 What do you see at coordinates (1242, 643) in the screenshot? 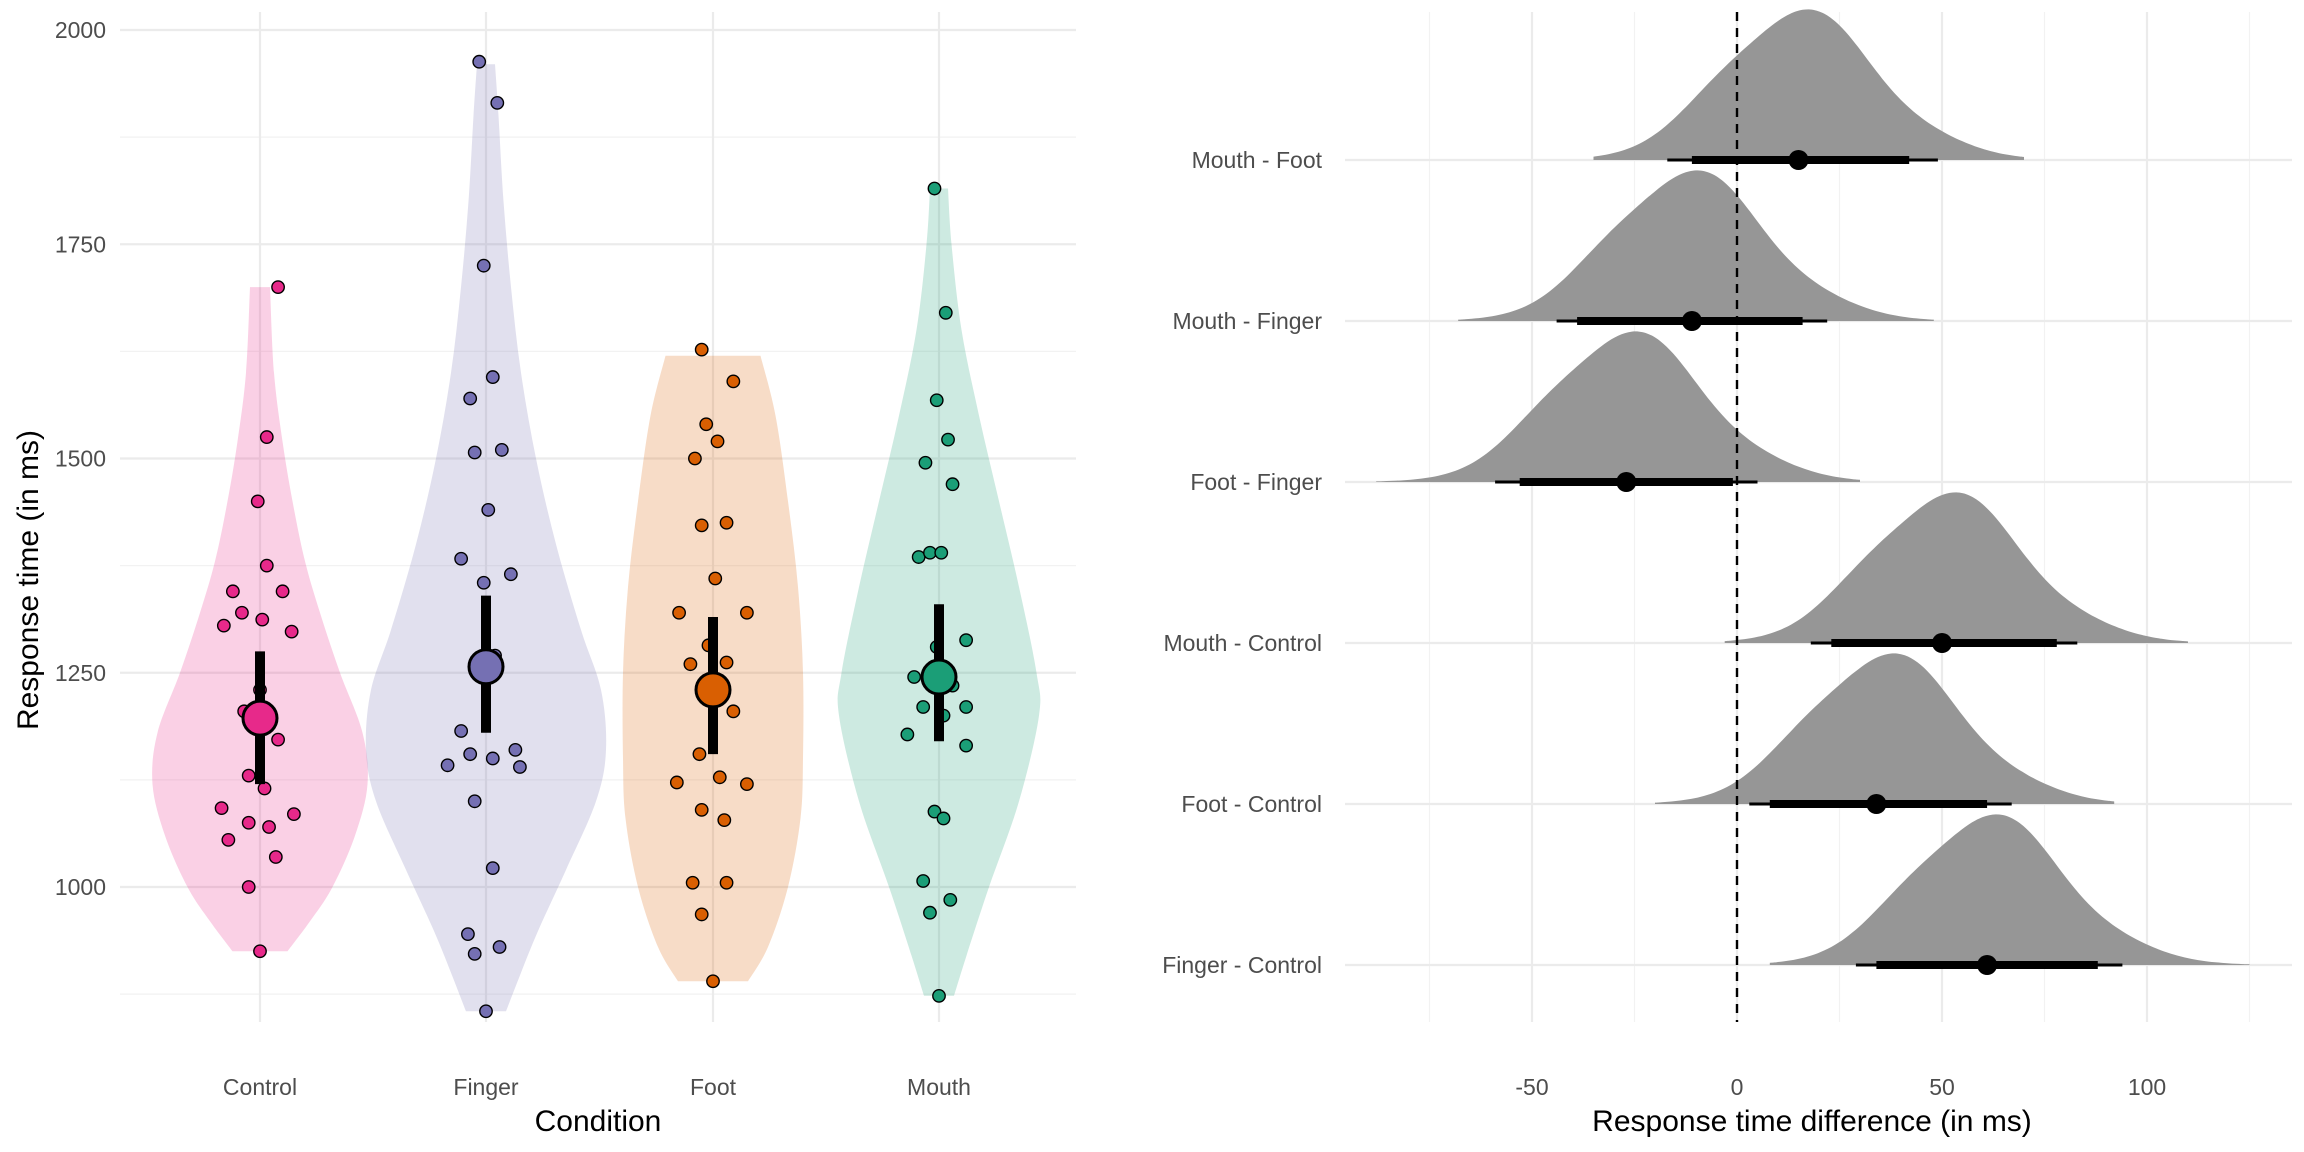
I see `comparison-label: Mouth - Control` at bounding box center [1242, 643].